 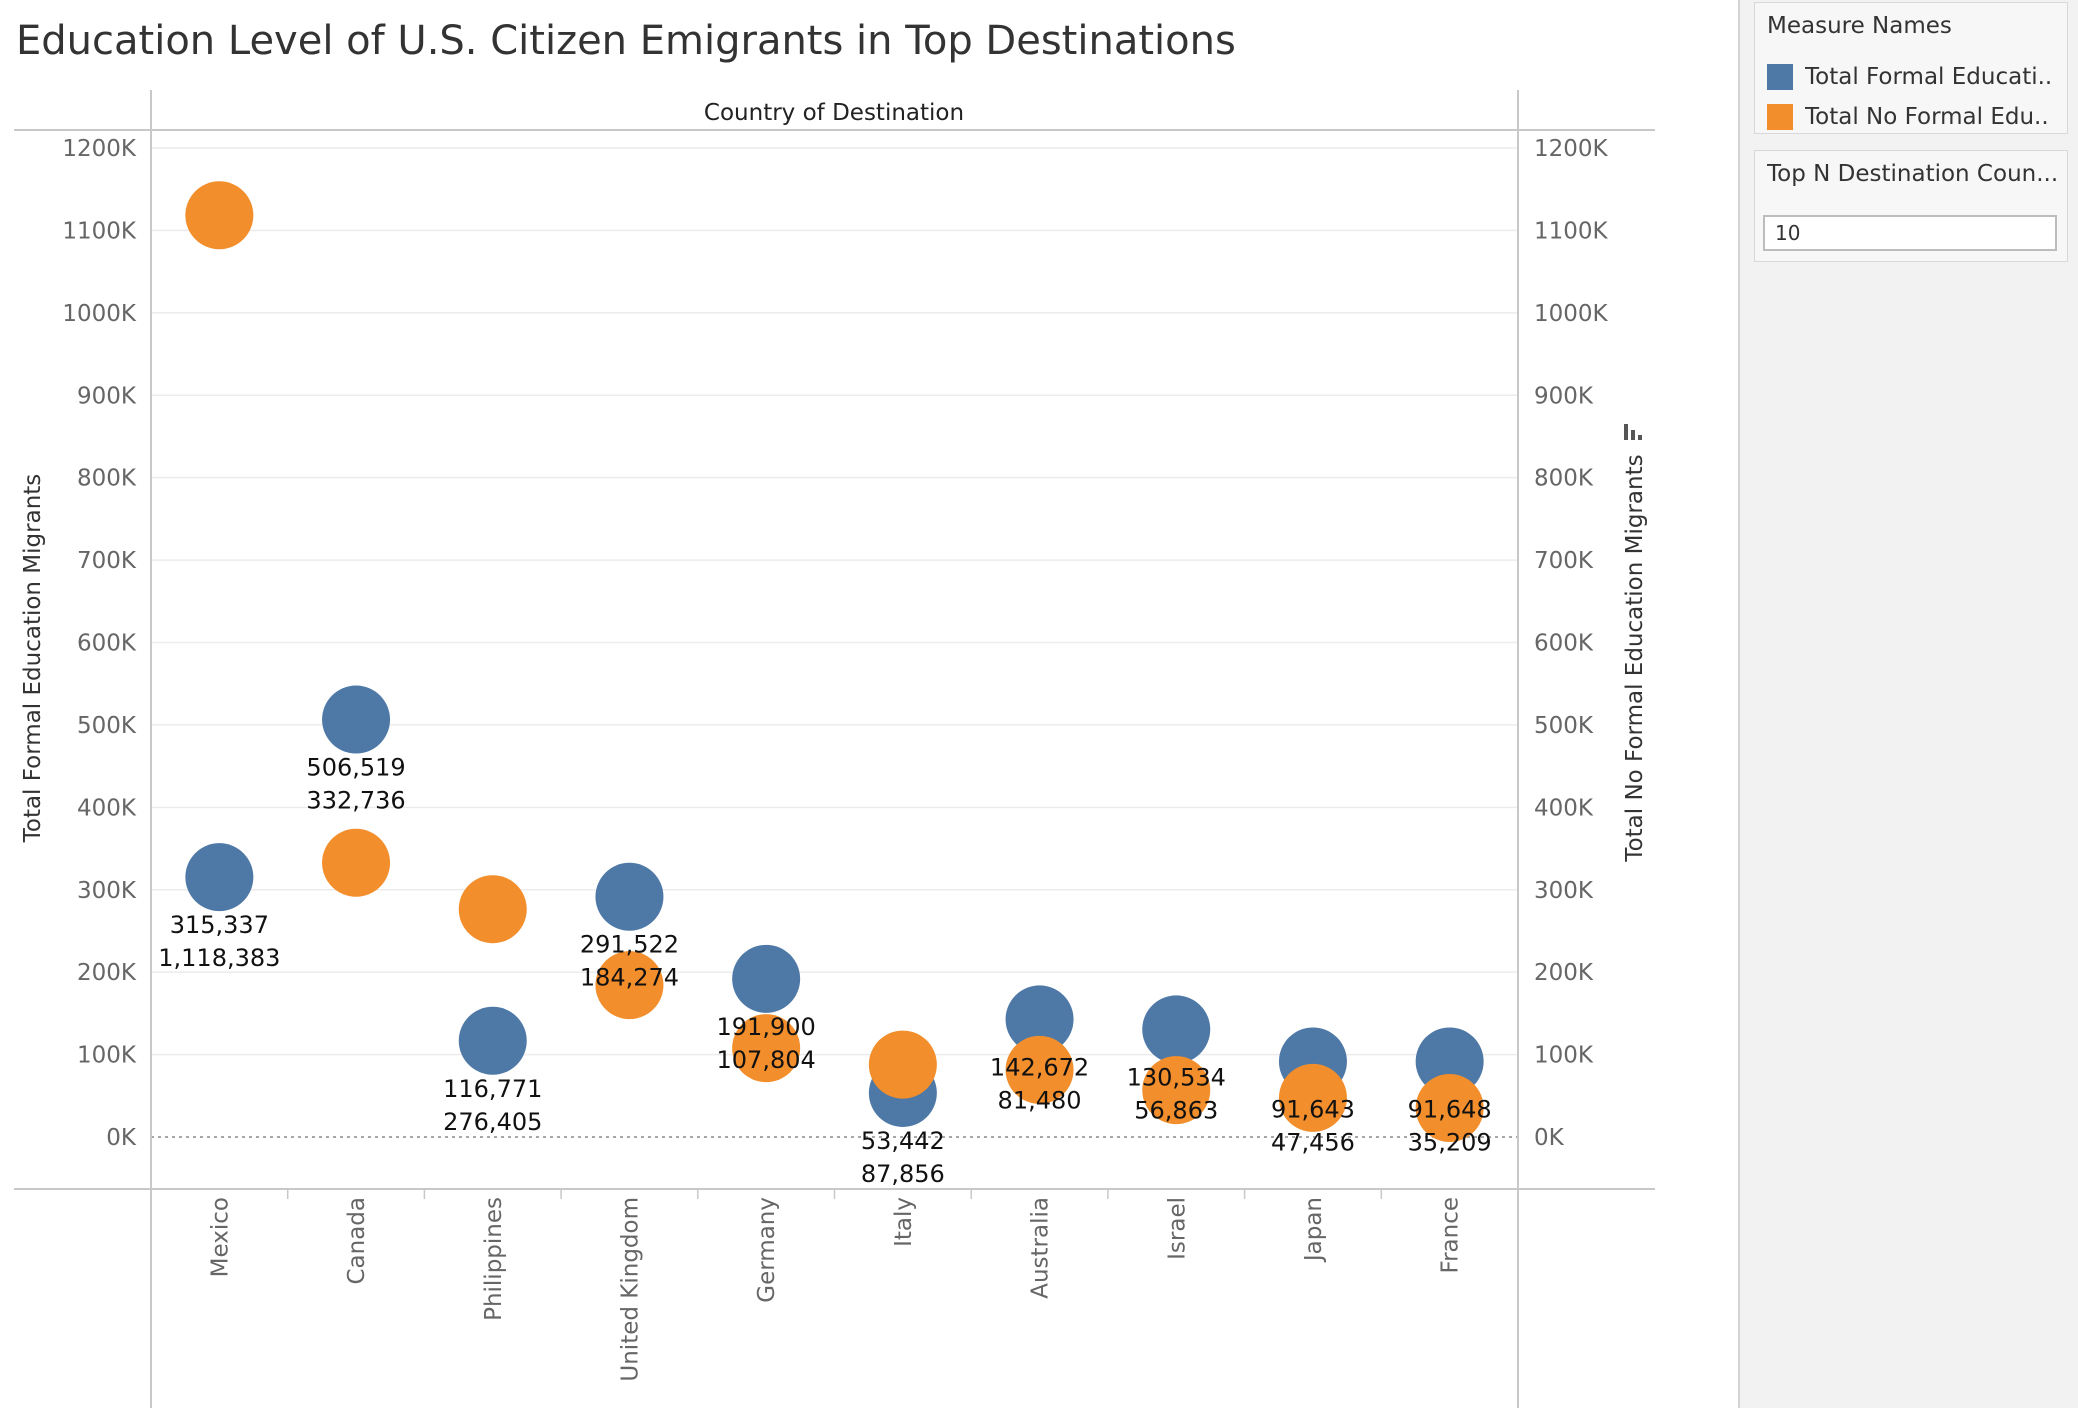 I want to click on legend-item-formal: Total Formal Educati.., so click(x=1915, y=76).